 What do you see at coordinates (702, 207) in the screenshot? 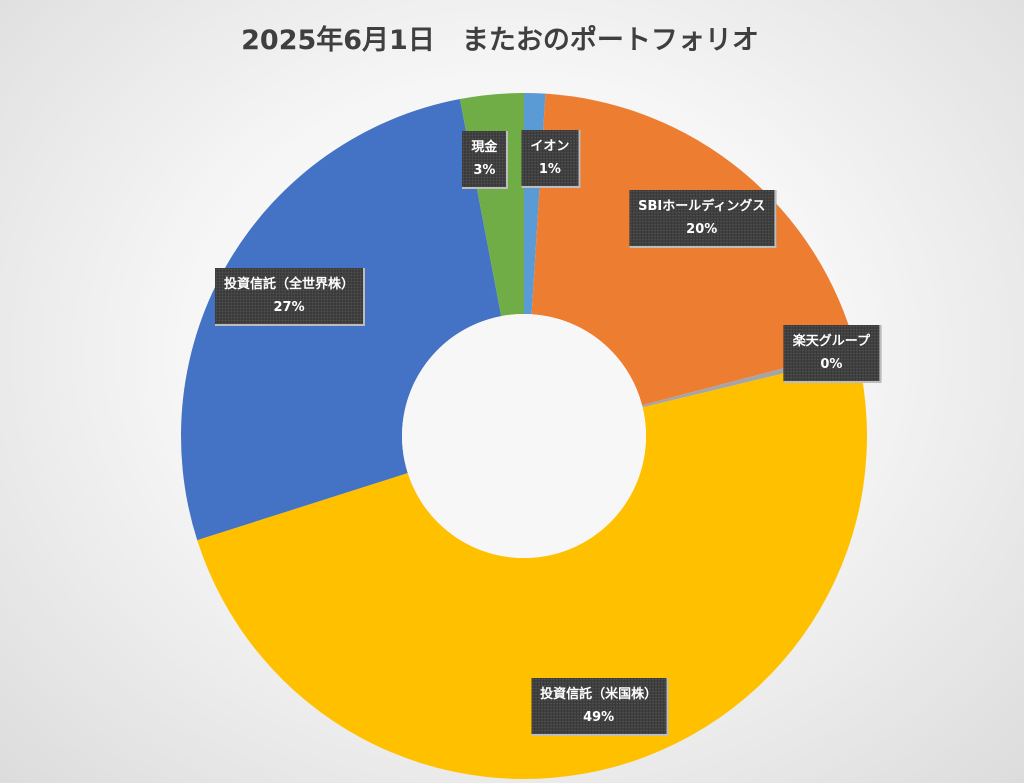
I see `slice-name-sbi: SBIホールディングス` at bounding box center [702, 207].